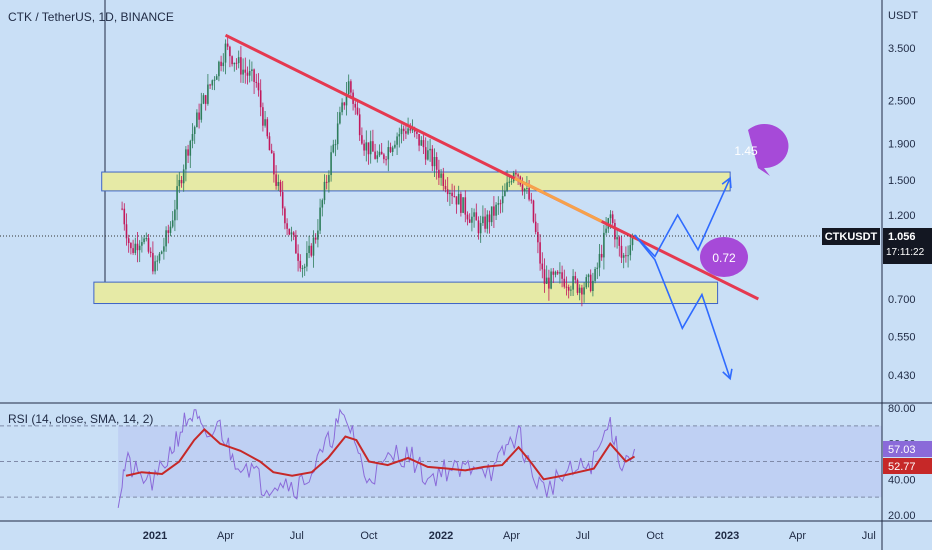 The width and height of the screenshot is (932, 550). I want to click on price-badge: 1.056 17:11:22, so click(907, 246).